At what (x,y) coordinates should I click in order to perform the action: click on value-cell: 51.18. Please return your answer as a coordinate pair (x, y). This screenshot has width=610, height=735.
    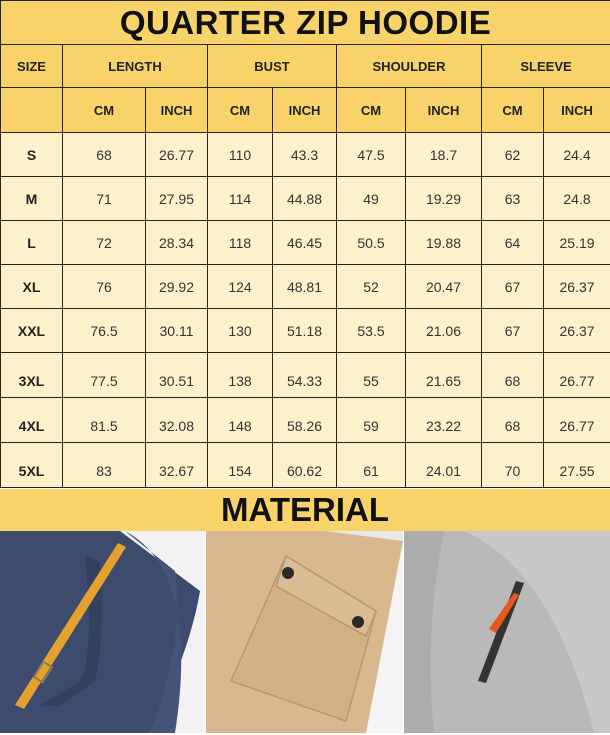
    Looking at the image, I should click on (304, 330).